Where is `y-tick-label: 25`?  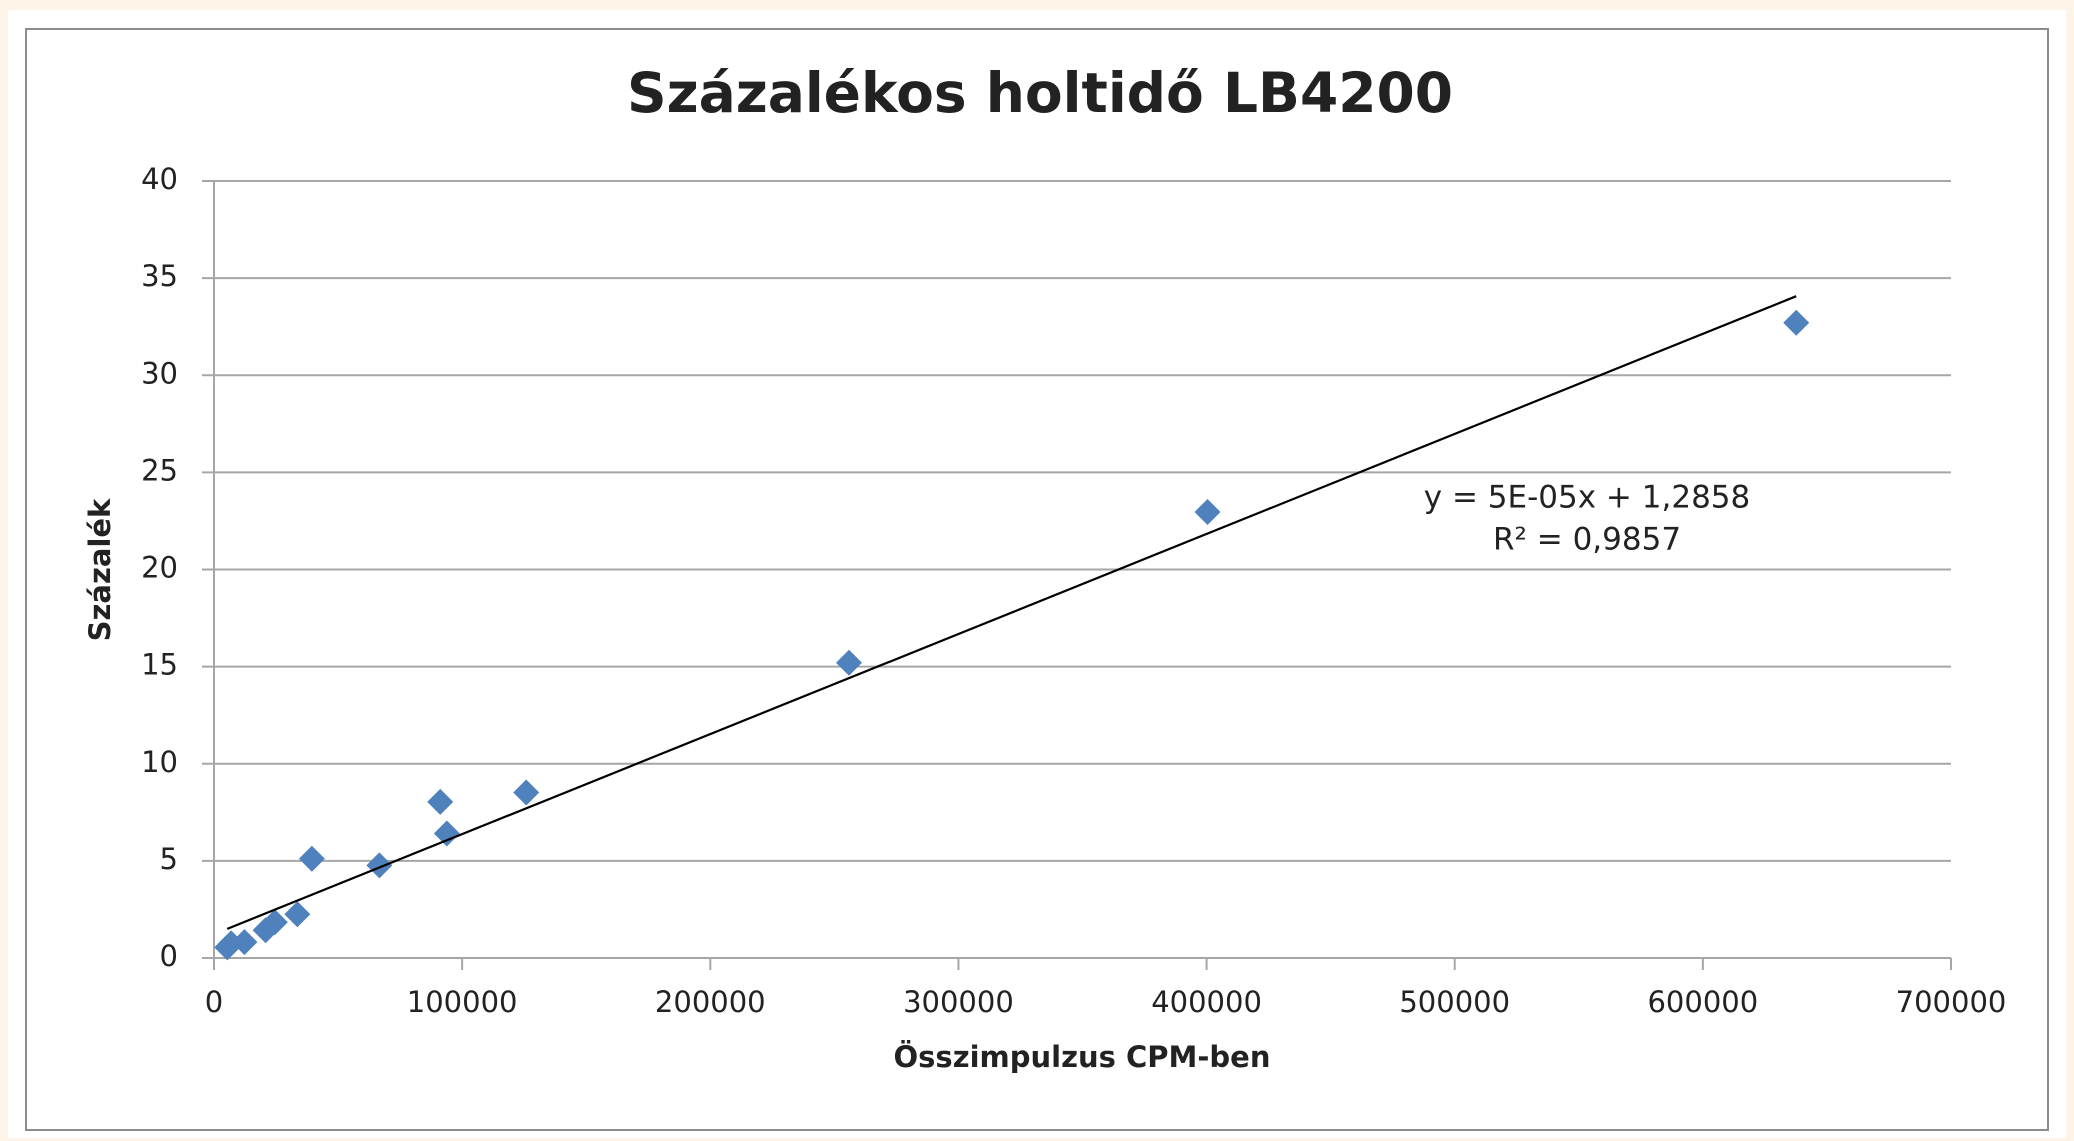 y-tick-label: 25 is located at coordinates (159, 470).